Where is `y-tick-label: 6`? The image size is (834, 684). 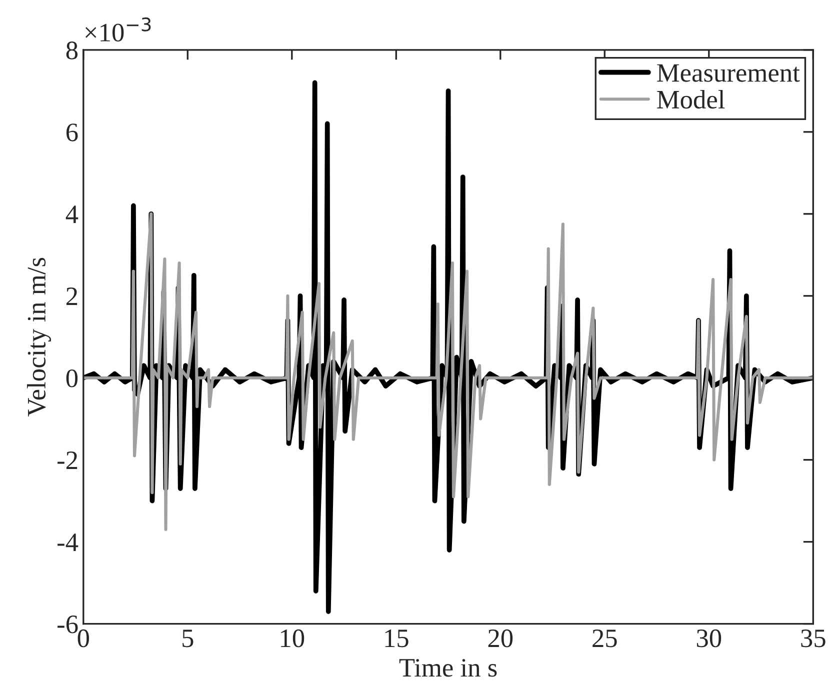 y-tick-label: 6 is located at coordinates (72, 133).